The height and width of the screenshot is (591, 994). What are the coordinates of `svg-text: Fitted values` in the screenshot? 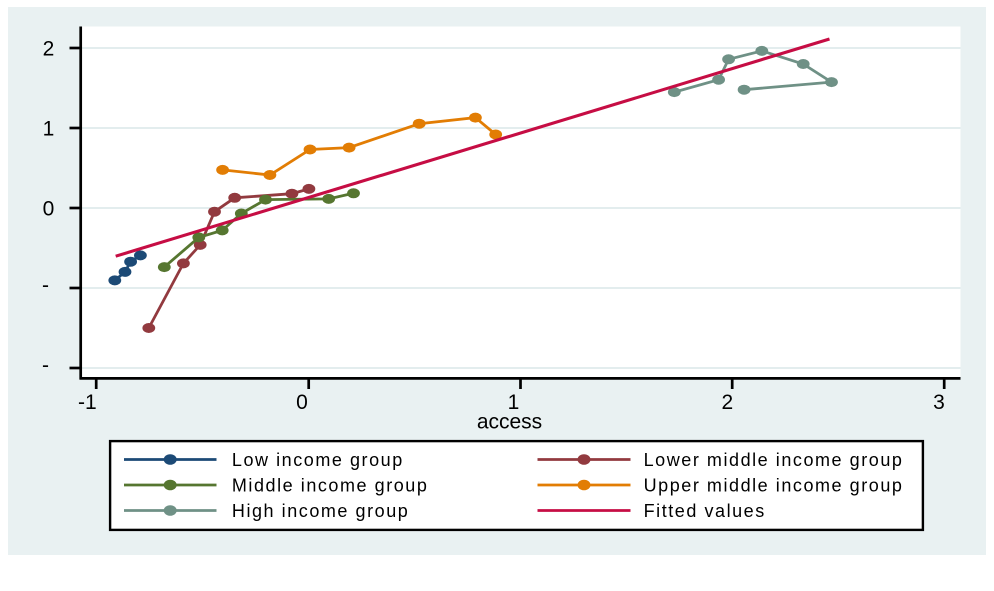 It's located at (705, 511).